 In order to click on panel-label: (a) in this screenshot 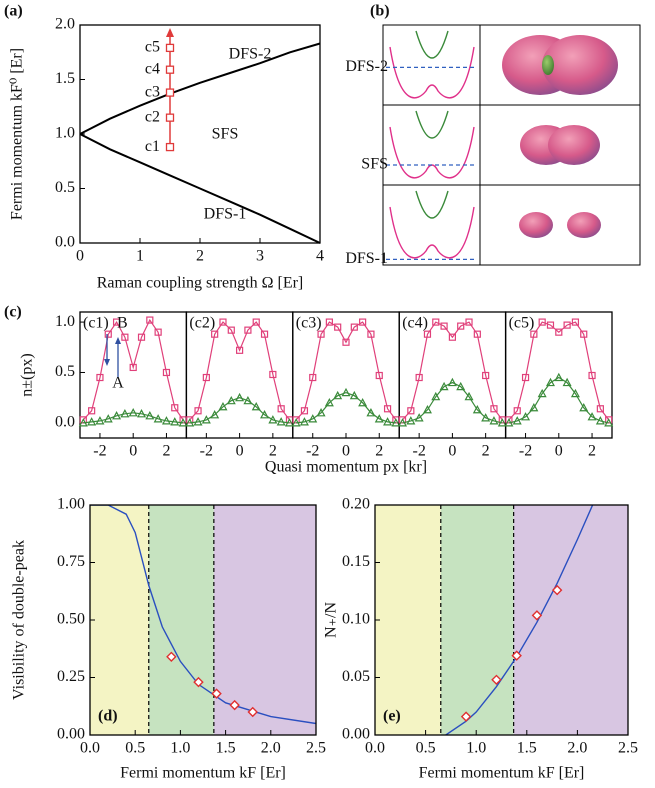, I will do `click(13, 11)`.